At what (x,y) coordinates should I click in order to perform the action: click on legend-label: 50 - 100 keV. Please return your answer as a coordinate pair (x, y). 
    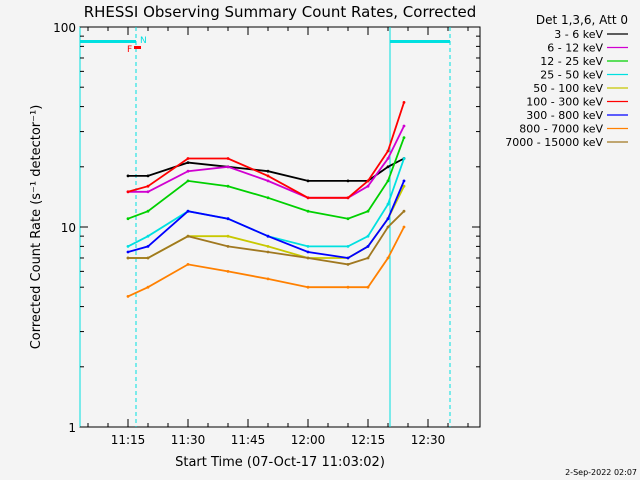
    Looking at the image, I should click on (568, 88).